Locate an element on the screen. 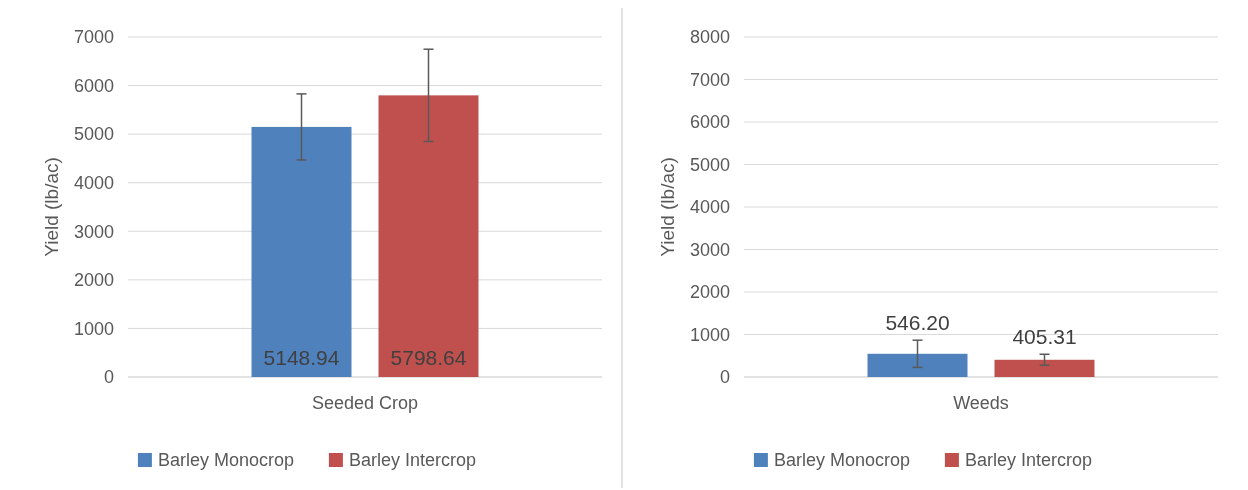 The height and width of the screenshot is (490, 1248). data-label: 546.20 is located at coordinates (917, 323).